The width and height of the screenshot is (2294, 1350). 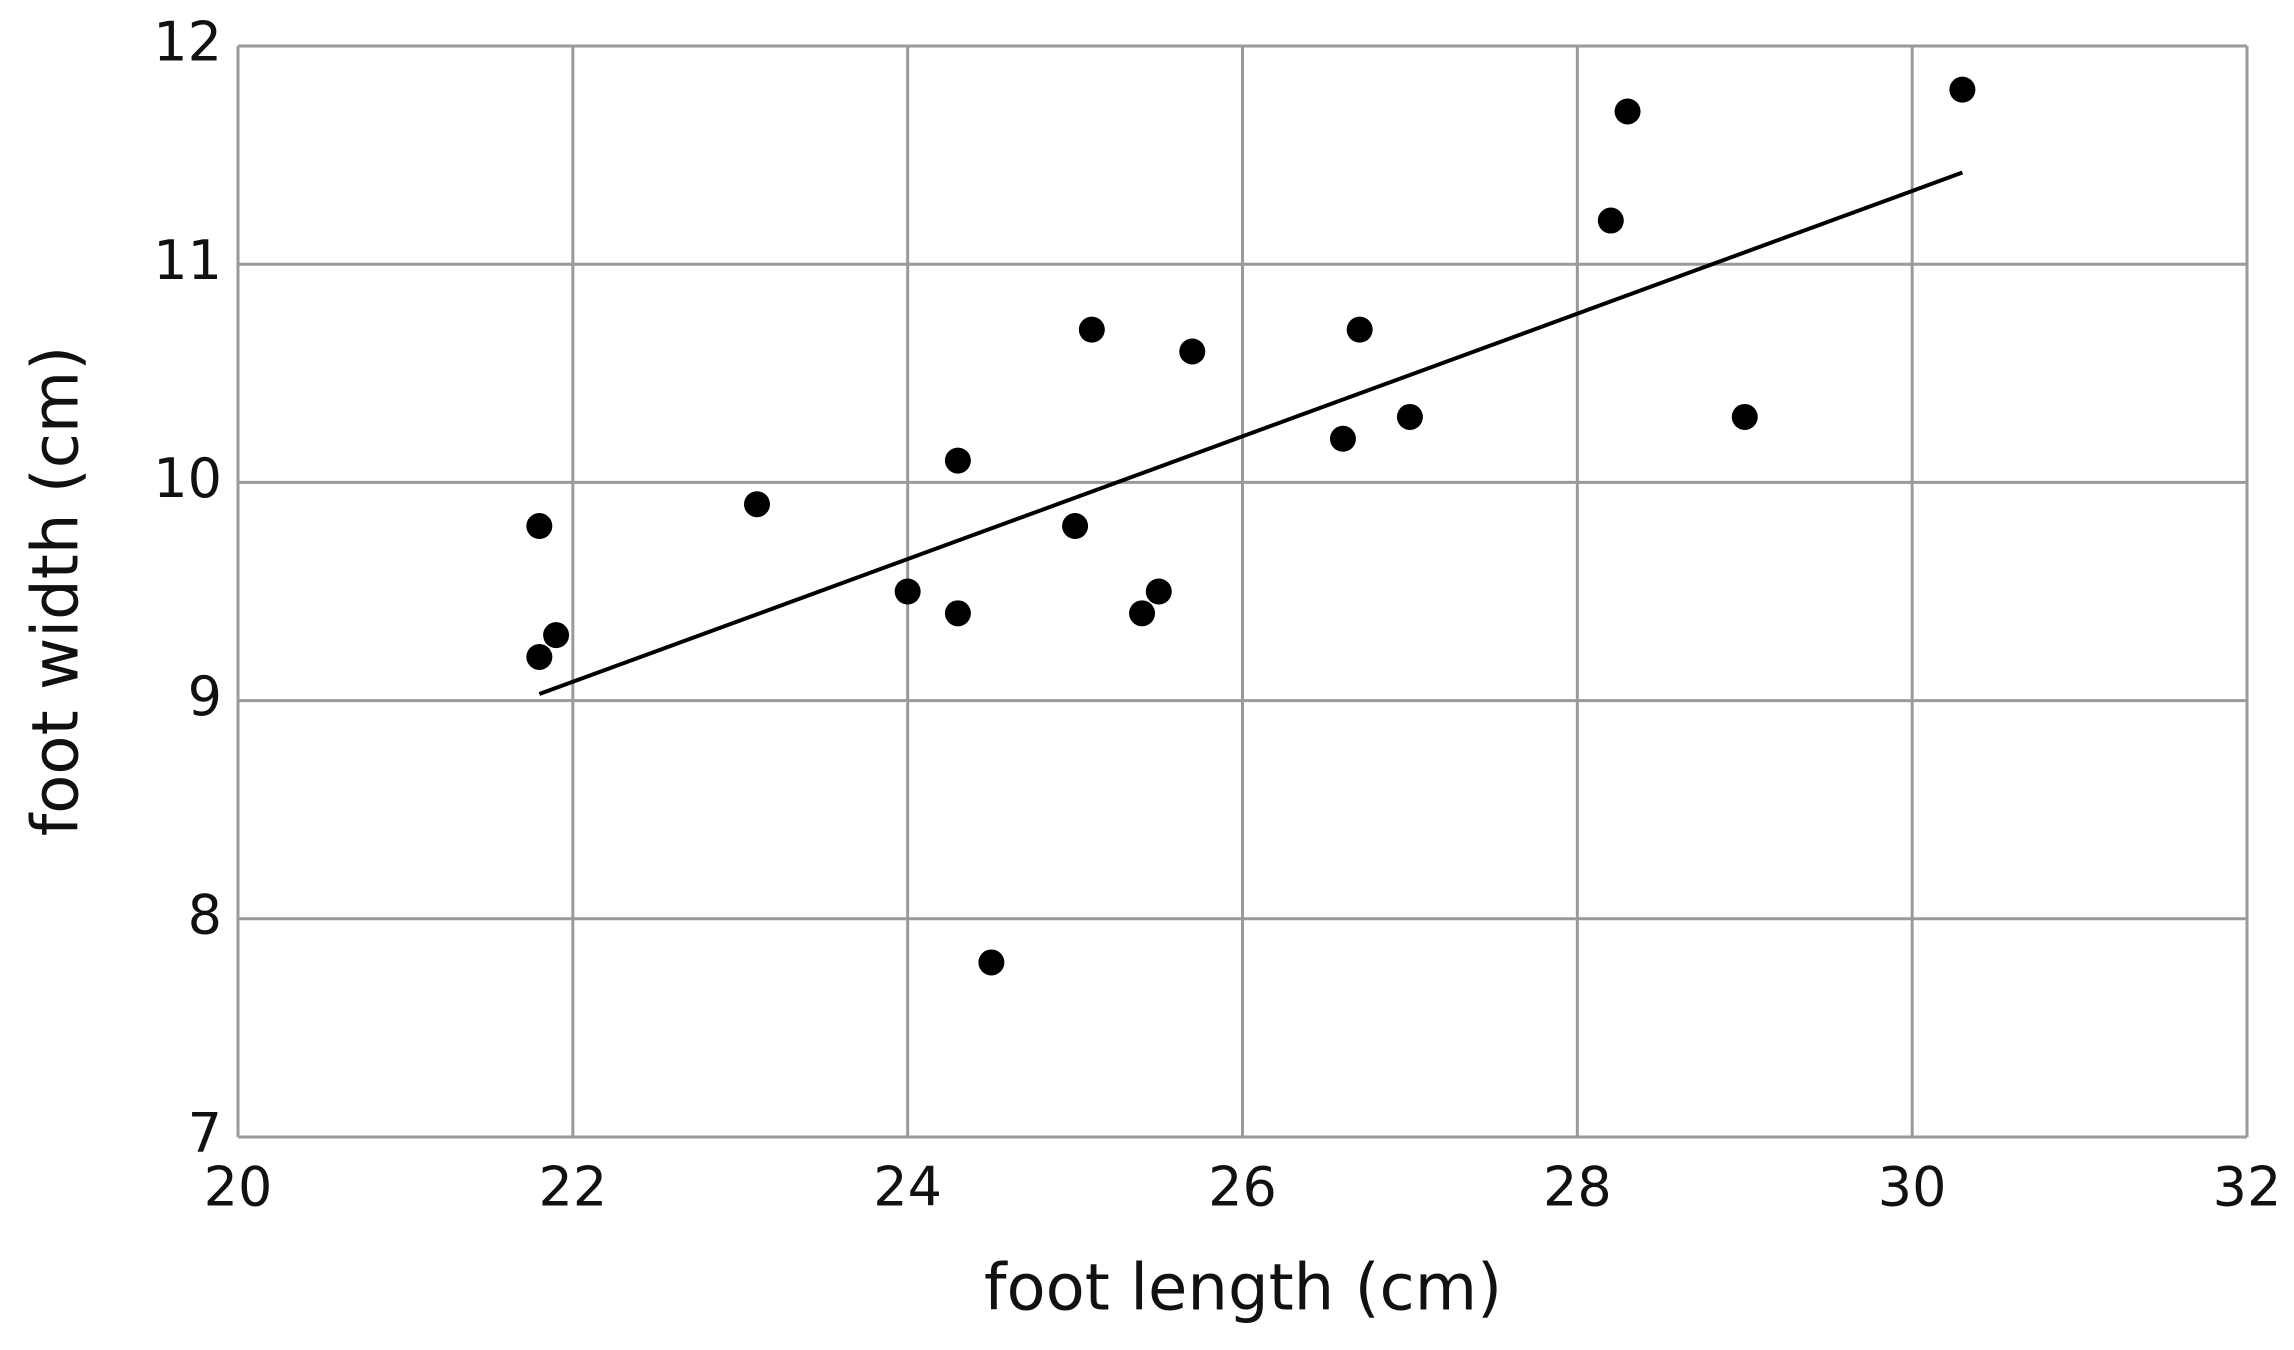 I want to click on x-axis-label: foot length (cm), so click(x=1243, y=1289).